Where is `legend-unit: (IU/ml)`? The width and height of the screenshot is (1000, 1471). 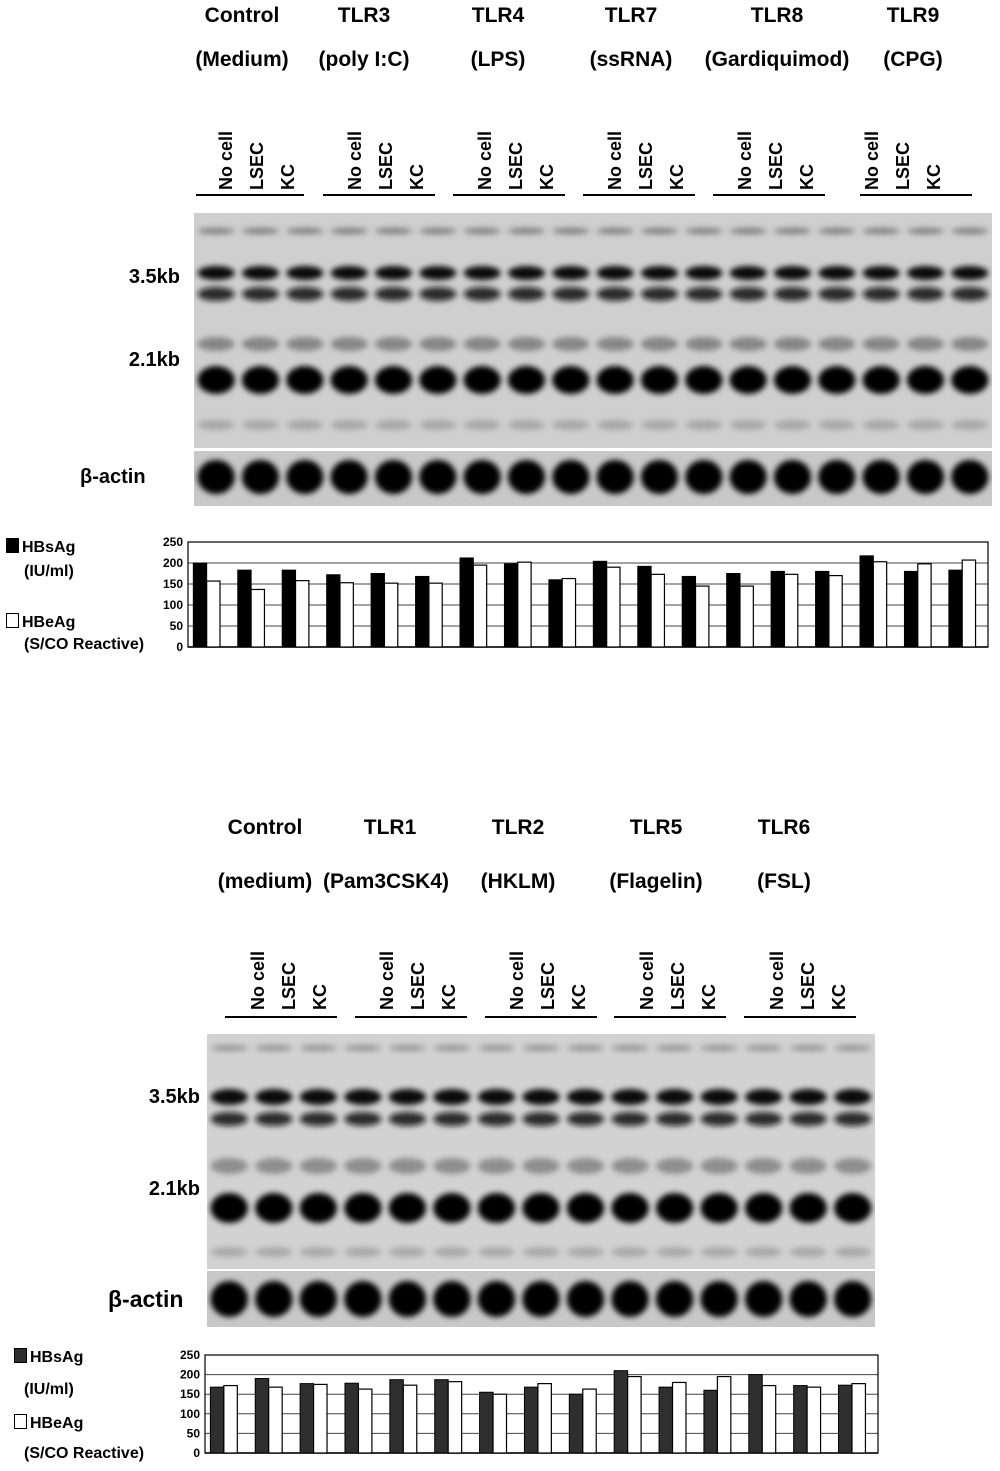 legend-unit: (IU/ml) is located at coordinates (49, 571).